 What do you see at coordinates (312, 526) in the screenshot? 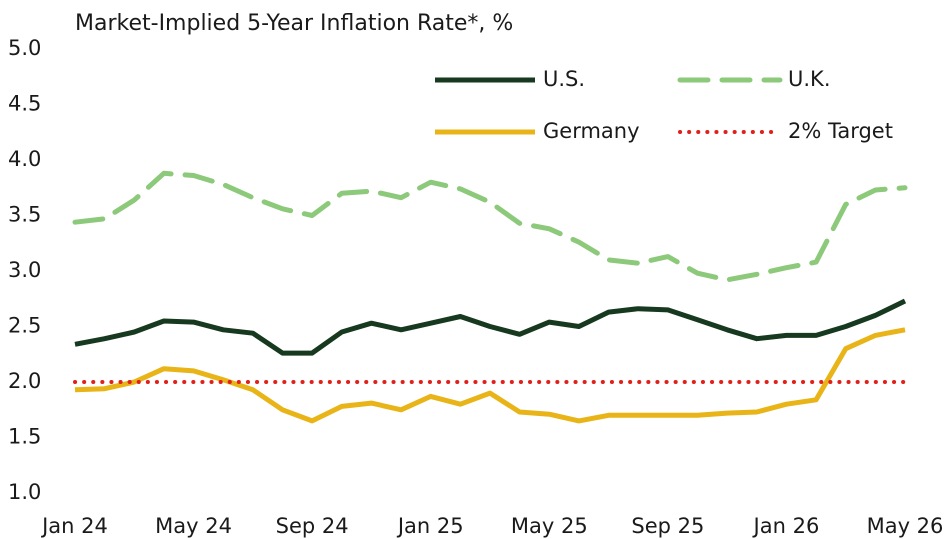
I see `x-tick-label: Sep 24` at bounding box center [312, 526].